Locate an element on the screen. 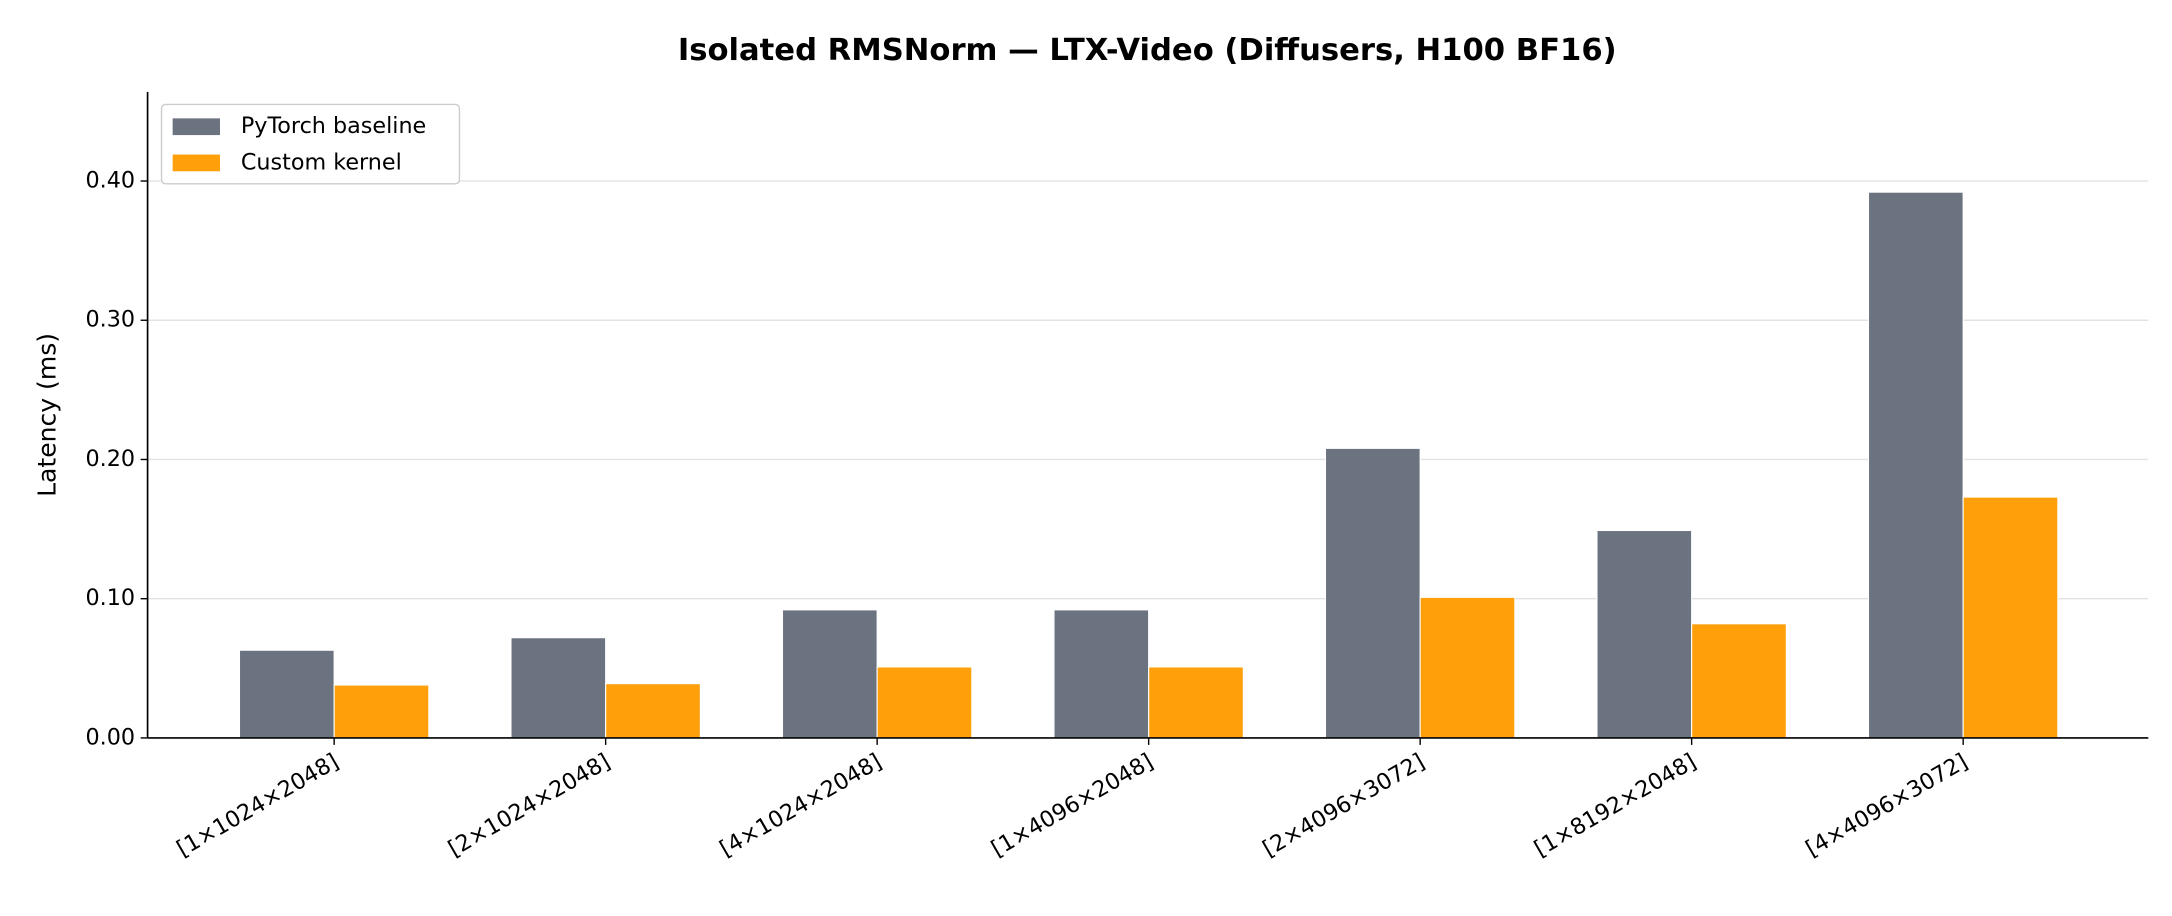 This screenshot has height=916, width=2172. legend-box is located at coordinates (310, 144).